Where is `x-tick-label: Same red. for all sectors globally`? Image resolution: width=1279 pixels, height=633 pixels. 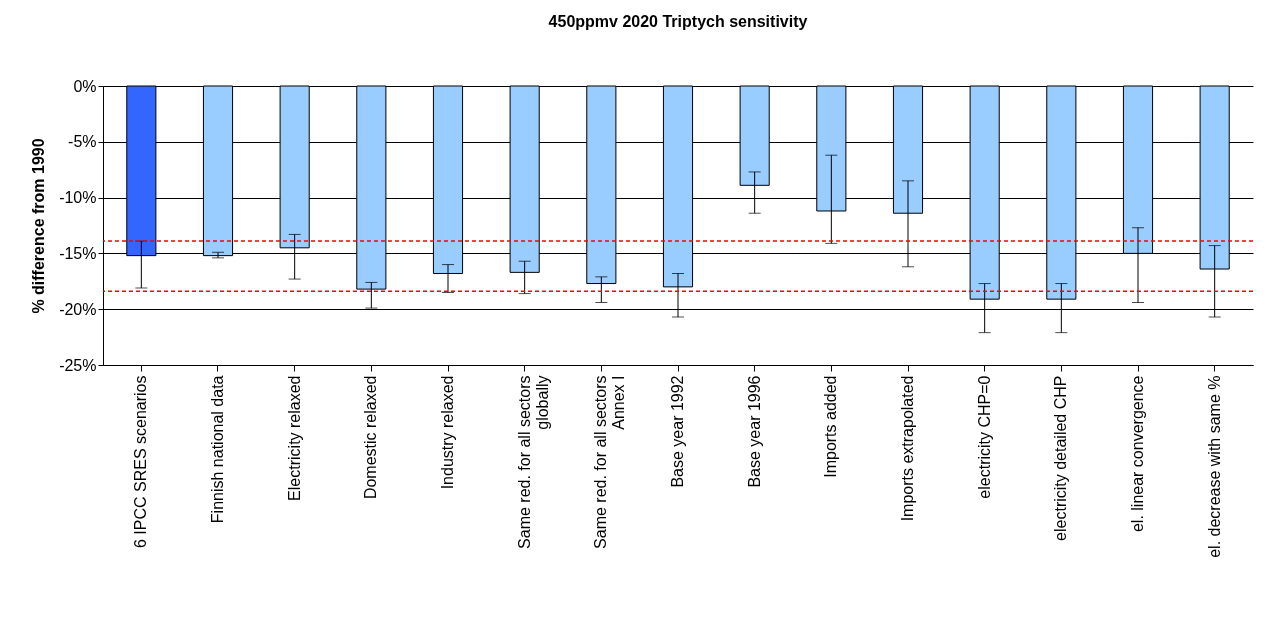 x-tick-label: Same red. for all sectors globally is located at coordinates (533, 462).